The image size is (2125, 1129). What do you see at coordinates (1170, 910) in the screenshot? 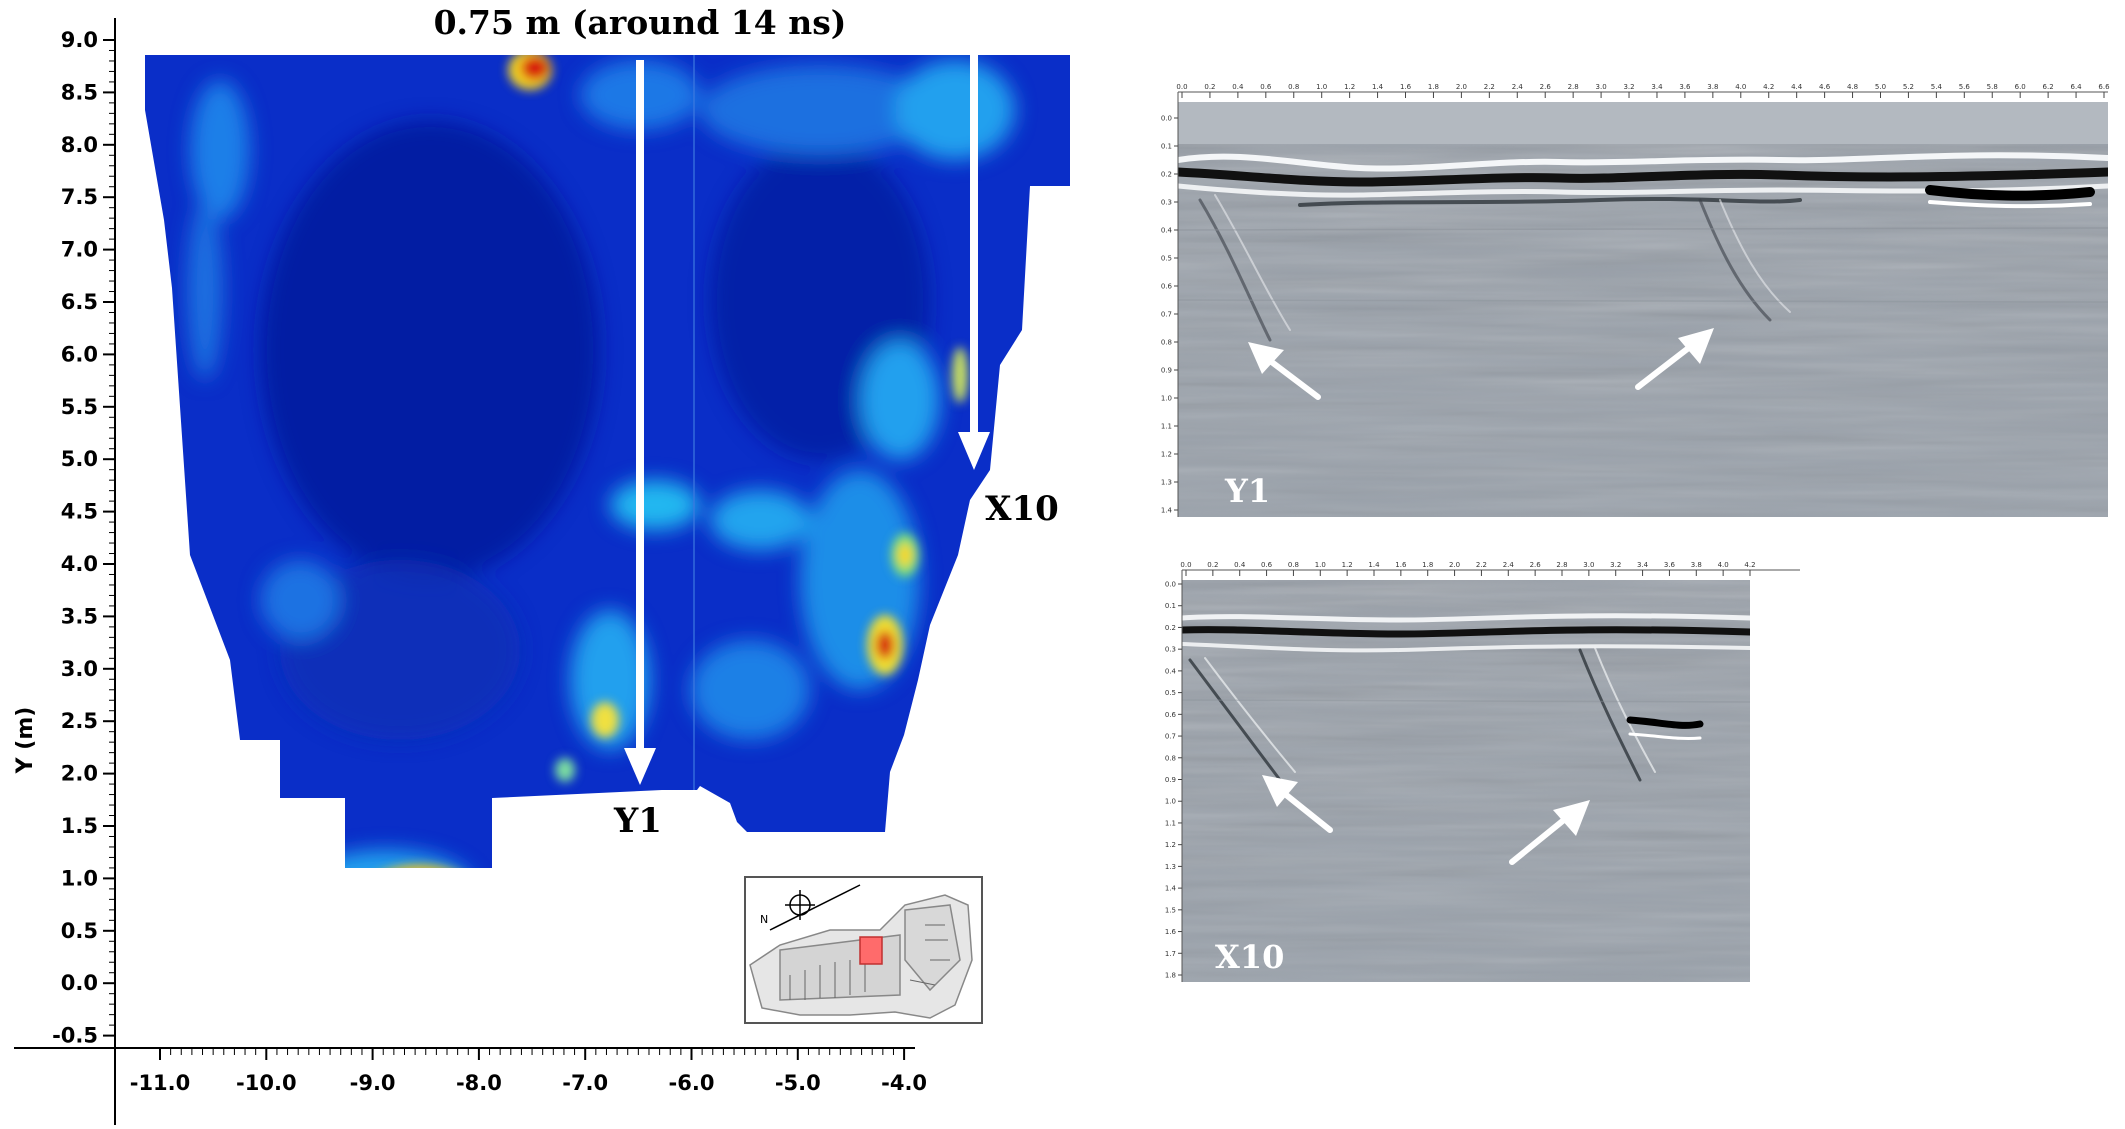
I see `depth-tick-label: 1.5` at bounding box center [1170, 910].